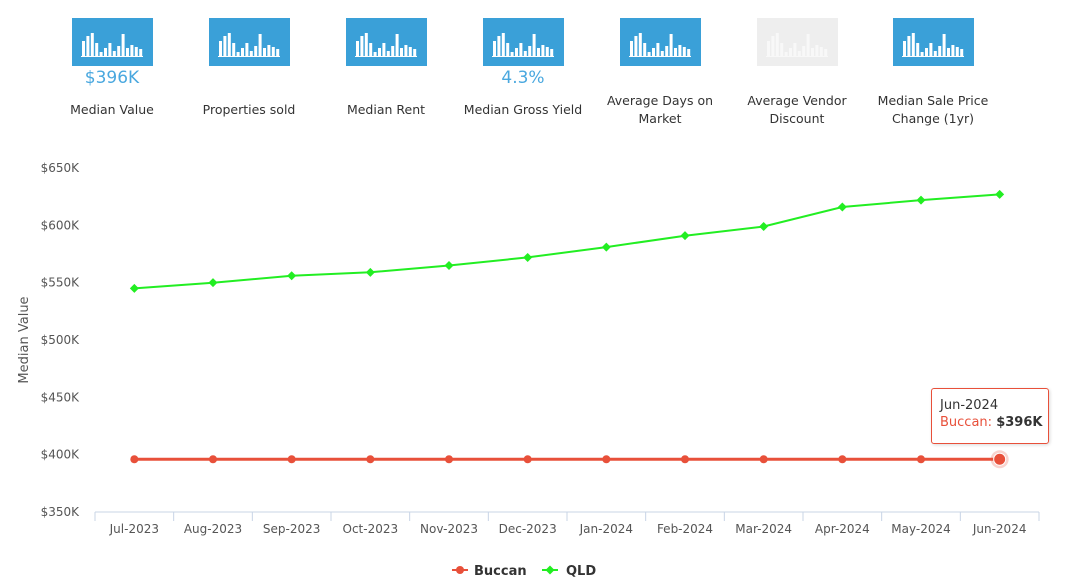 Image resolution: width=1079 pixels, height=584 pixels. What do you see at coordinates (292, 529) in the screenshot?
I see `x-tick-label: Sep-2023` at bounding box center [292, 529].